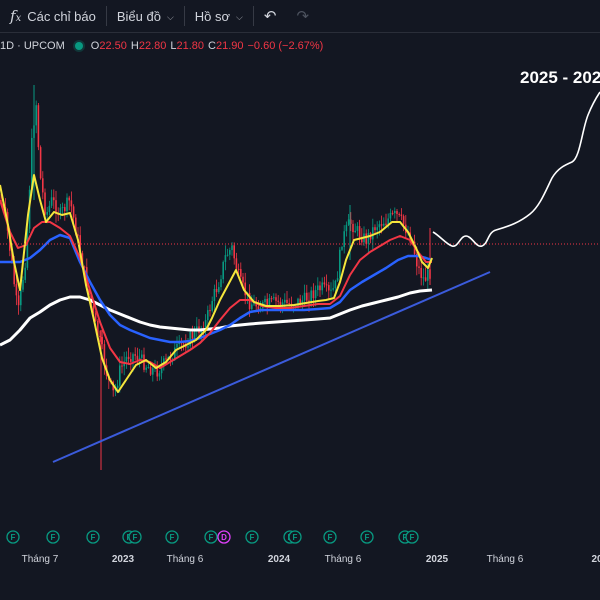 Image resolution: width=600 pixels, height=600 pixels. What do you see at coordinates (16, 16) in the screenshot?
I see `function-icon: fx` at bounding box center [16, 16].